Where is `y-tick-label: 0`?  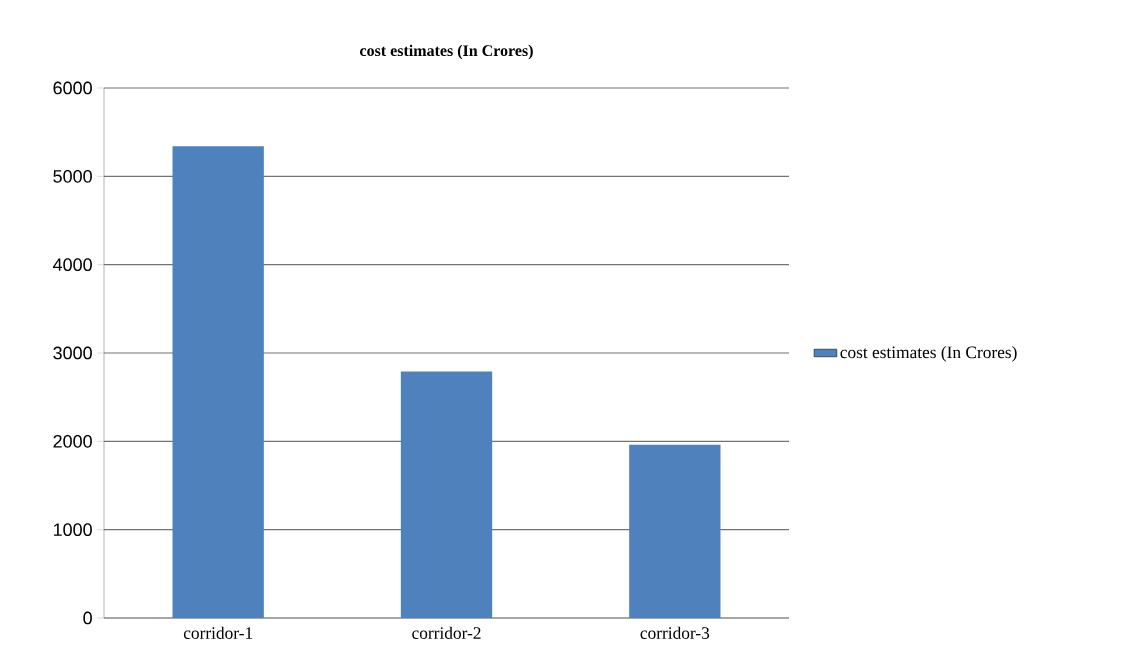
y-tick-label: 0 is located at coordinates (87, 618).